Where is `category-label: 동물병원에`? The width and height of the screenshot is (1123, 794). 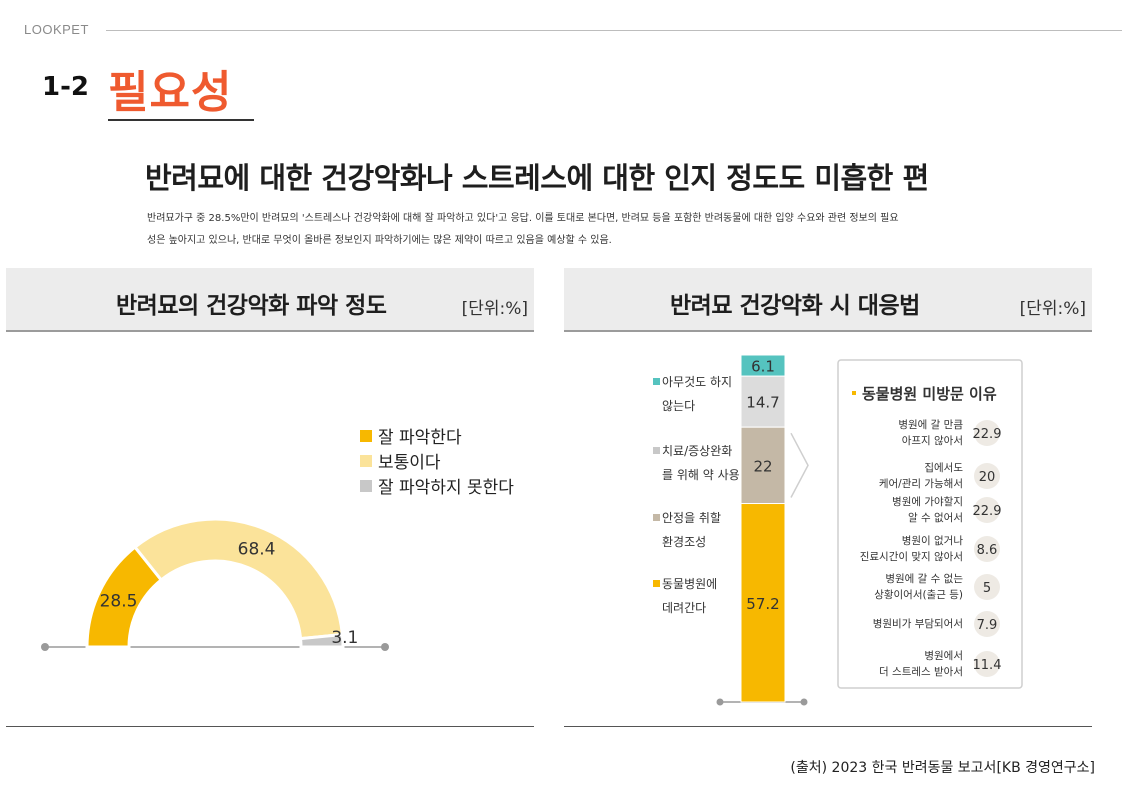
category-label: 동물병원에 is located at coordinates (689, 584).